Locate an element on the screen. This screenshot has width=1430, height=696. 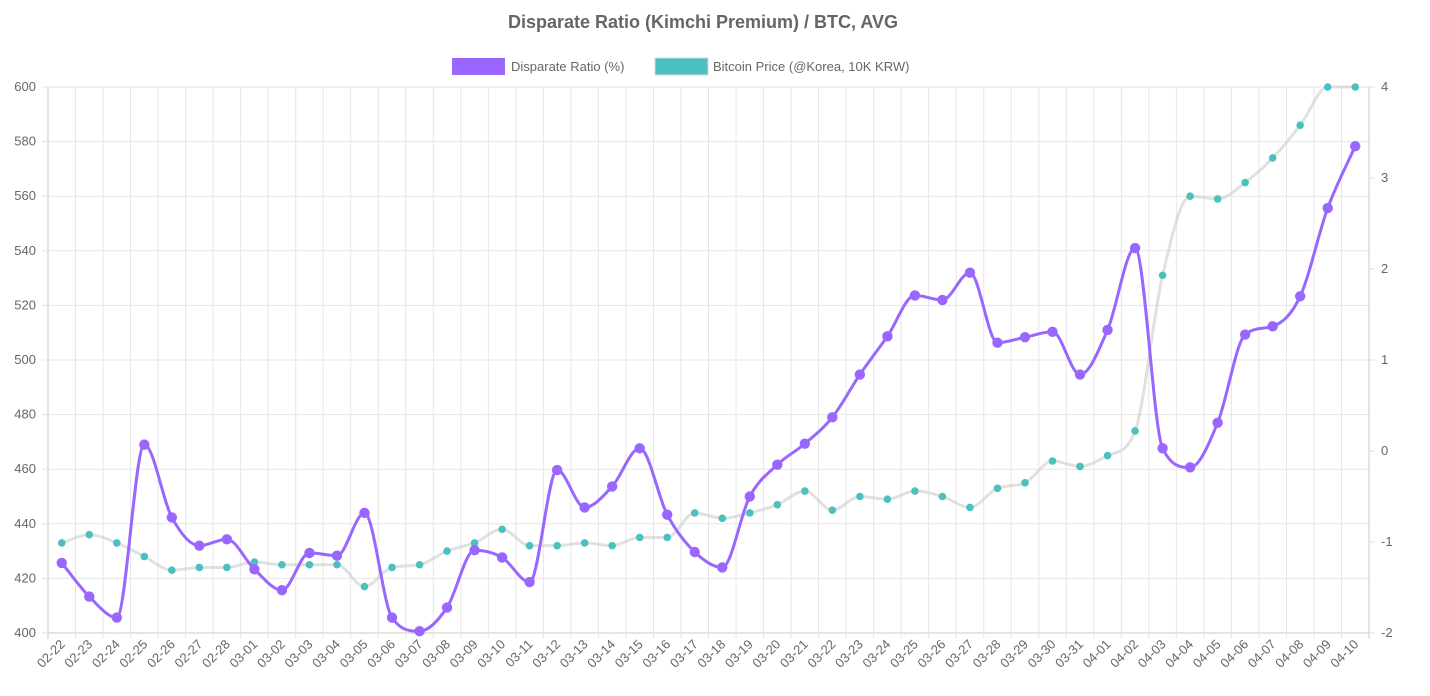
legend-swatch-bitcoin-price is located at coordinates (681, 66).